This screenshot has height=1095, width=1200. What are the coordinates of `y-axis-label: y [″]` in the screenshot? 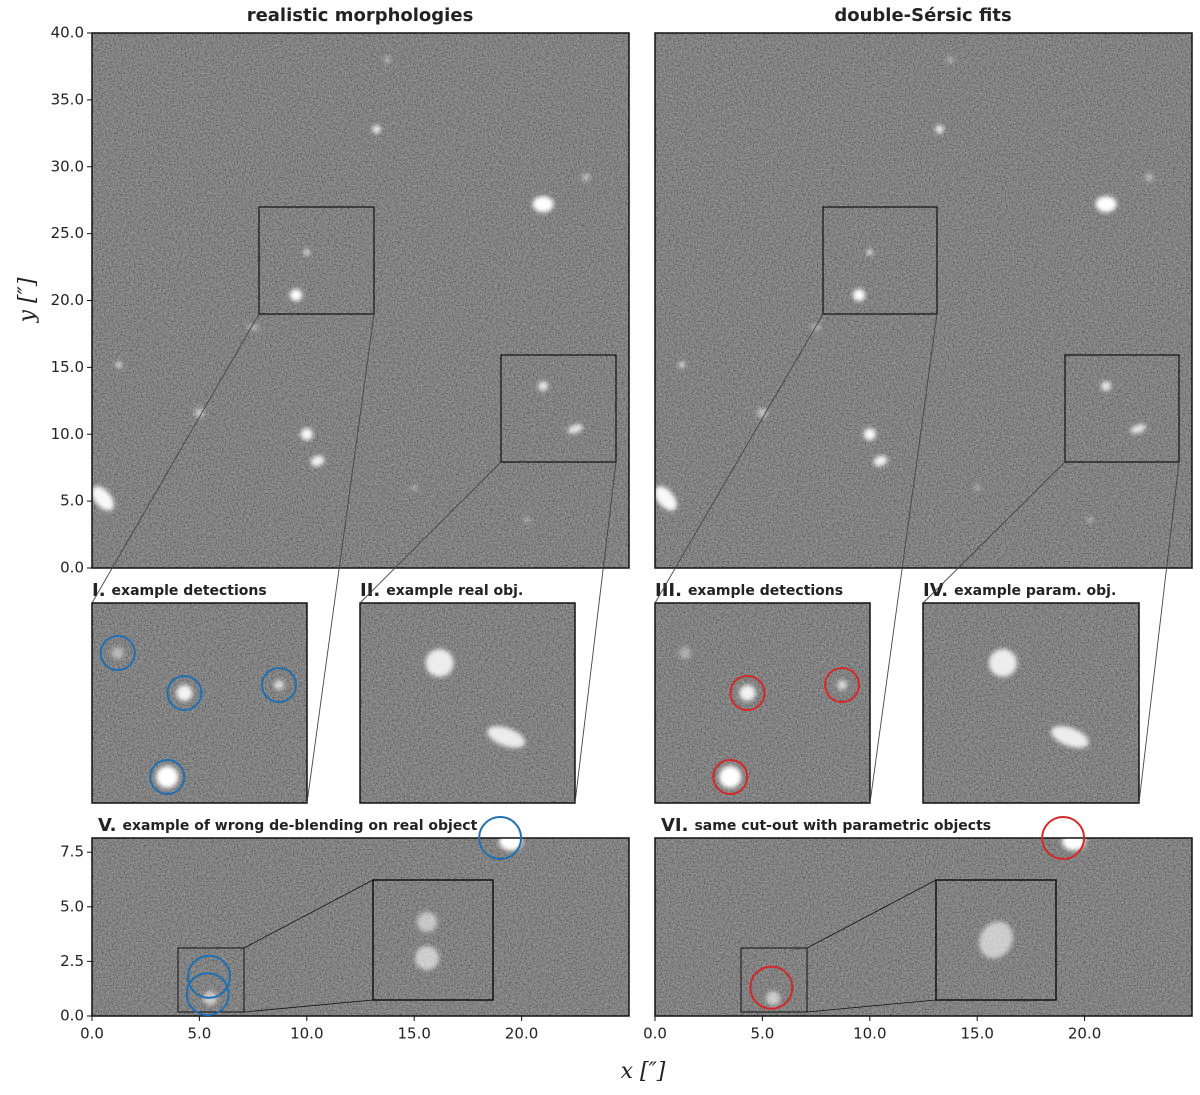 It's located at (27, 300).